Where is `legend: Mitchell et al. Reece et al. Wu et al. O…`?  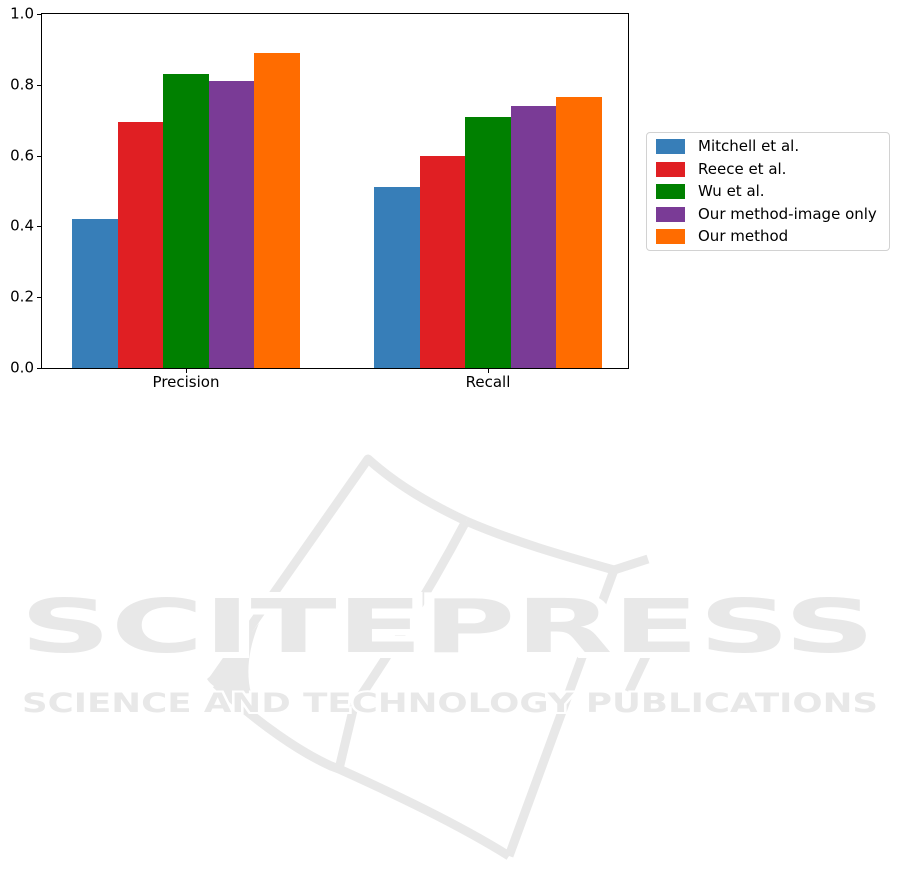
legend: Mitchell et al. Reece et al. Wu et al. O… is located at coordinates (768, 191).